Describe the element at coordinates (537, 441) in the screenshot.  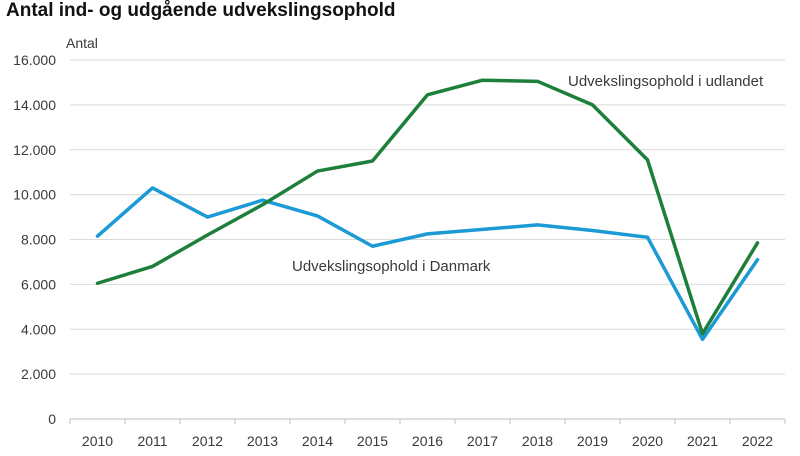
I see `x-tick-label: 2018` at that location.